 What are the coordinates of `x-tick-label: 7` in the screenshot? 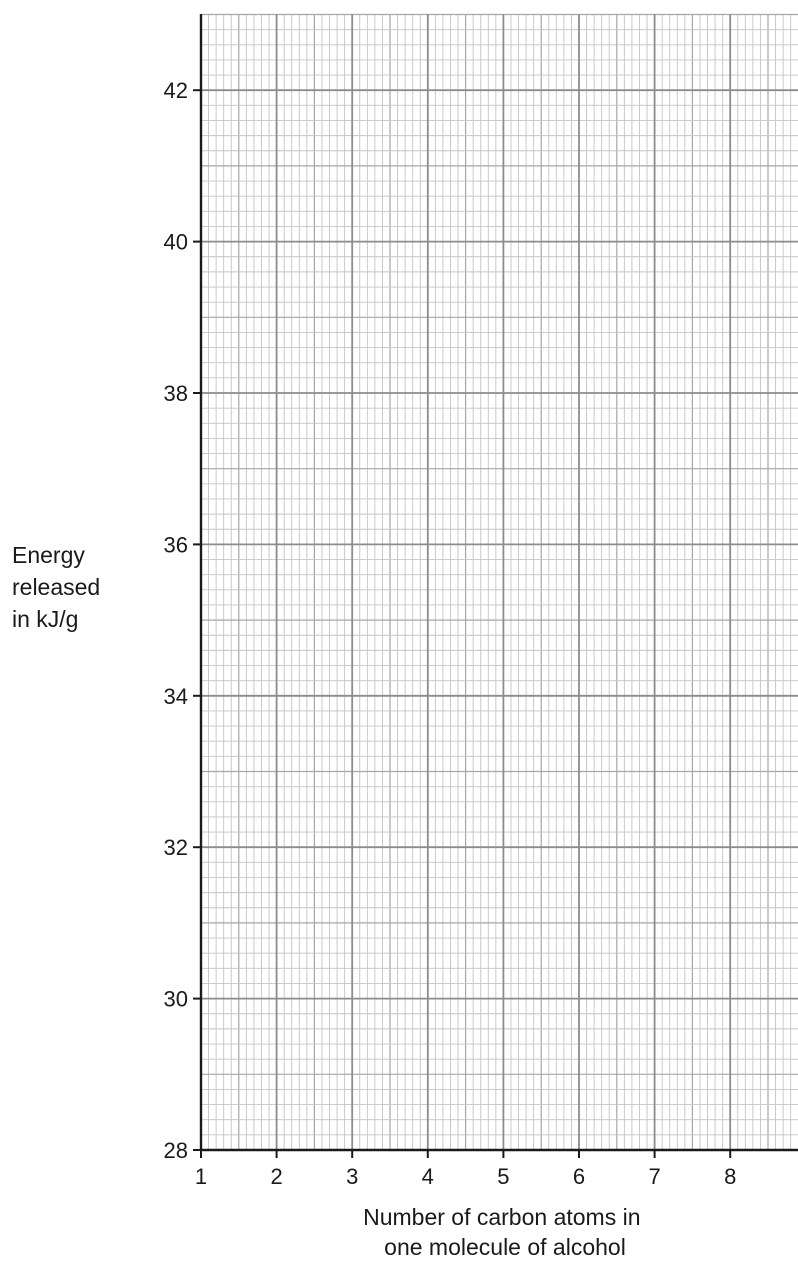 It's located at (654, 1176).